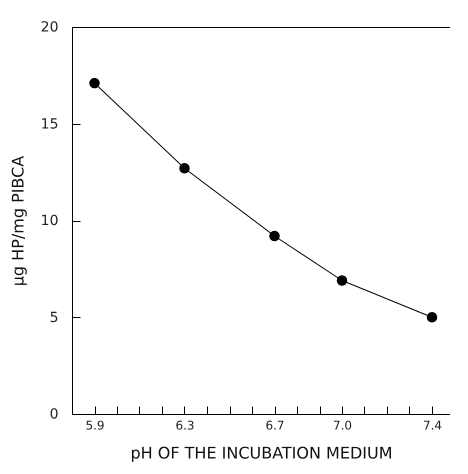  I want to click on y-tick-label: 10, so click(49, 221).